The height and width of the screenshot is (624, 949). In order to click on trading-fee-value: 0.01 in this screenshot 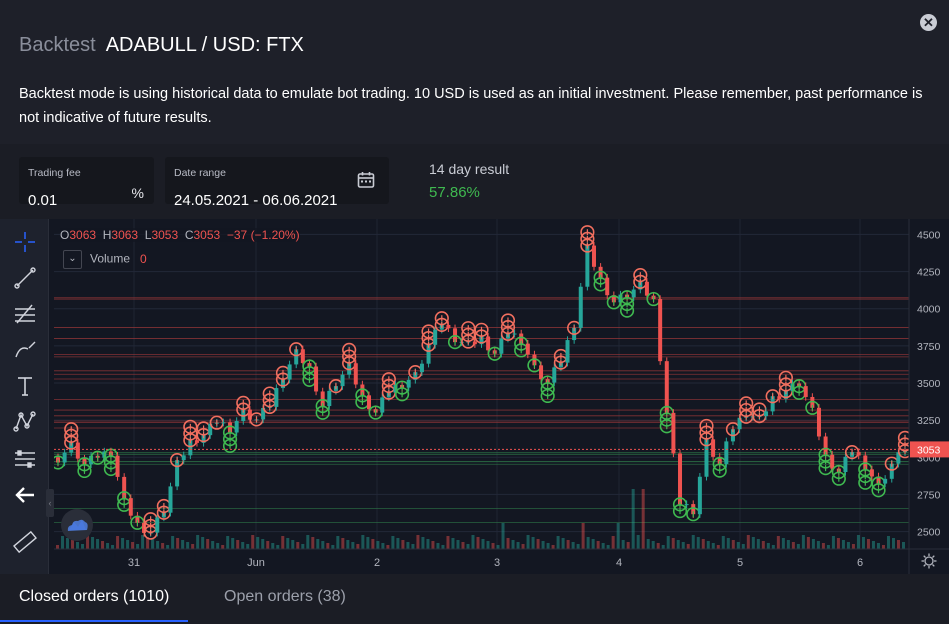, I will do `click(43, 200)`.